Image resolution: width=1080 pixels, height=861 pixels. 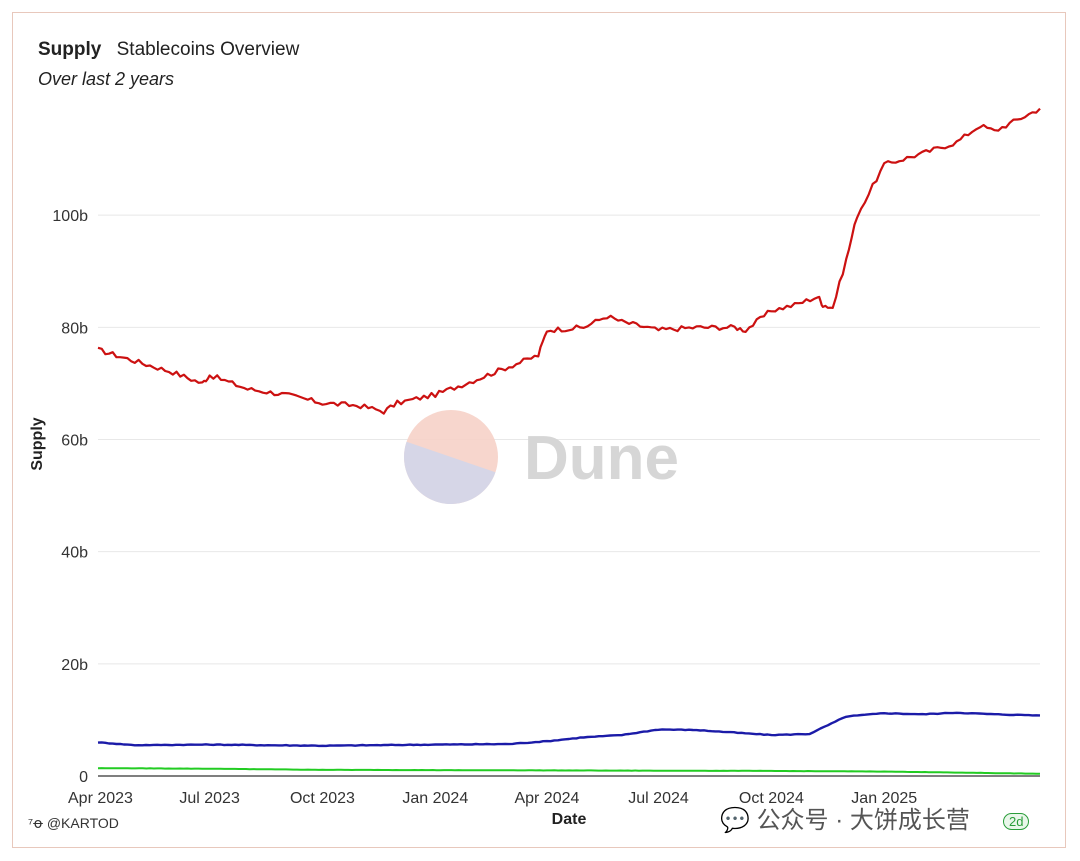 I want to click on y-axis-label: Supply, so click(x=37, y=443).